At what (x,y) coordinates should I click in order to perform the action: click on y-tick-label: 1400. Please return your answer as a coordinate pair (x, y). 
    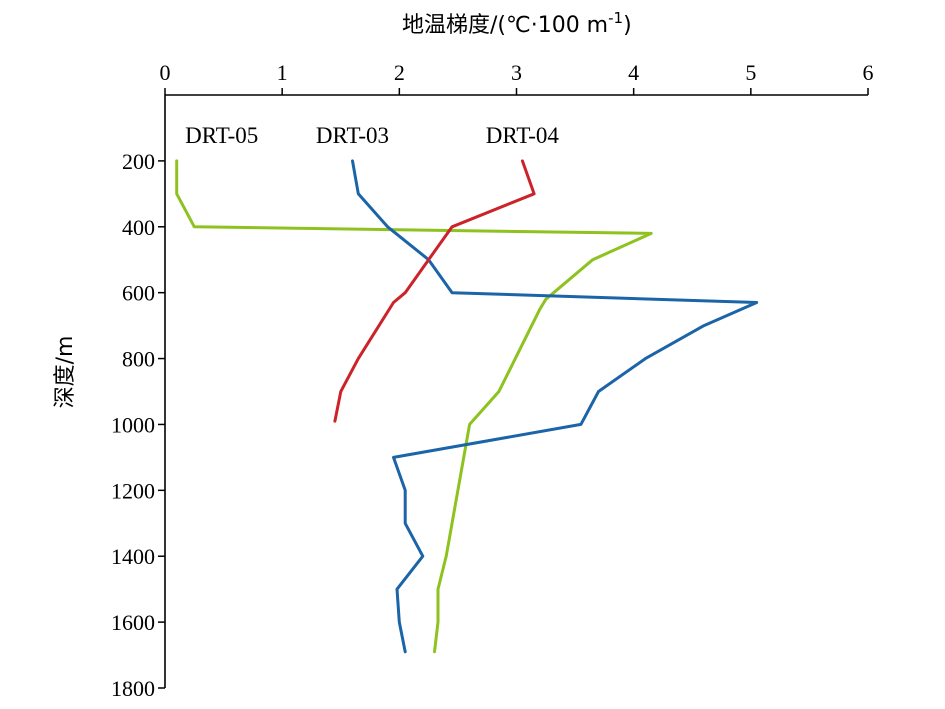
    Looking at the image, I should click on (133, 556).